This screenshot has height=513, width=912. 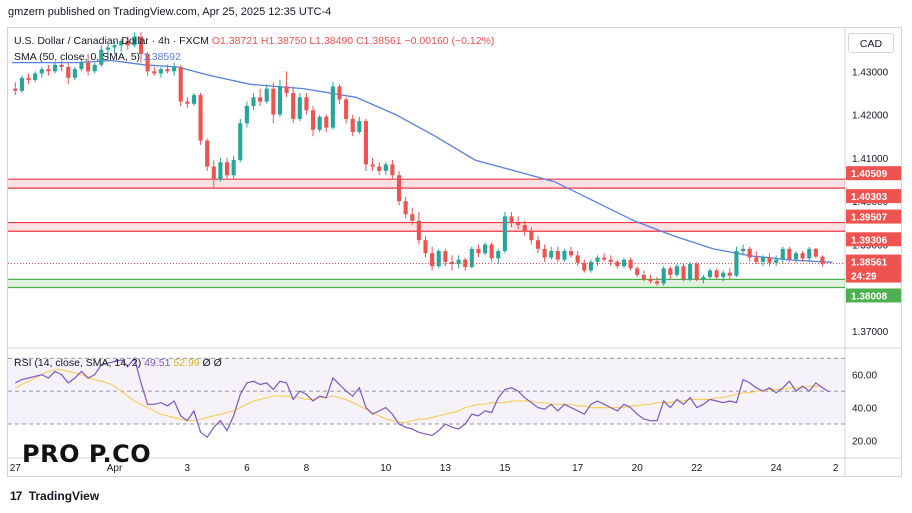 What do you see at coordinates (379, 41) in the screenshot?
I see `close-value: C1.38561` at bounding box center [379, 41].